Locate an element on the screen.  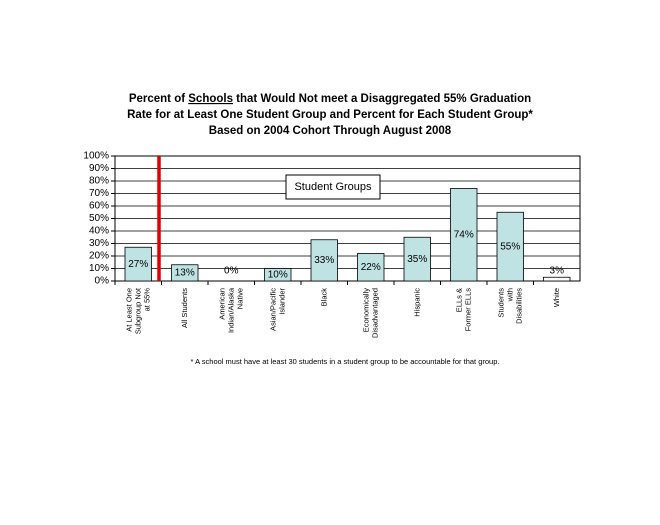
x-tick-label: ELLs &Former ELLs is located at coordinates (463, 310).